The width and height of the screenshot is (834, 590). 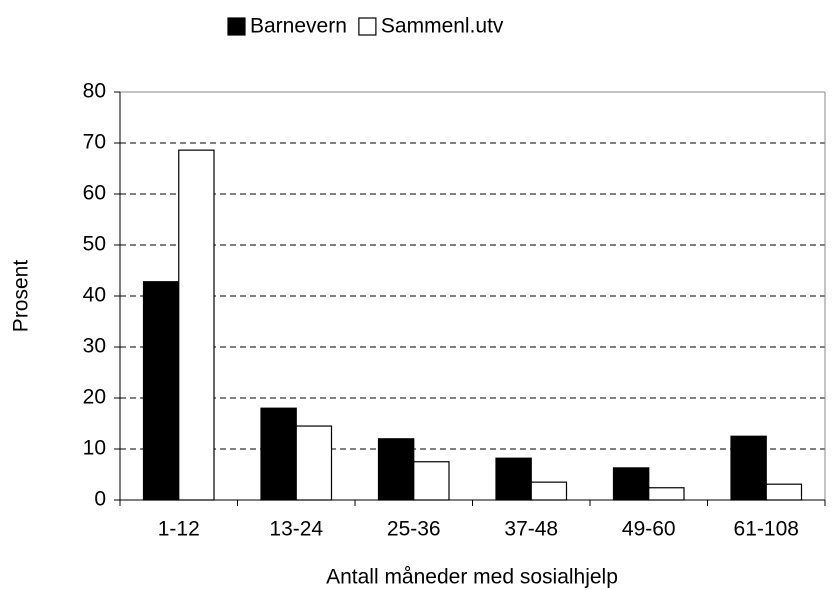 I want to click on y-tick-label: 0, so click(x=100, y=499).